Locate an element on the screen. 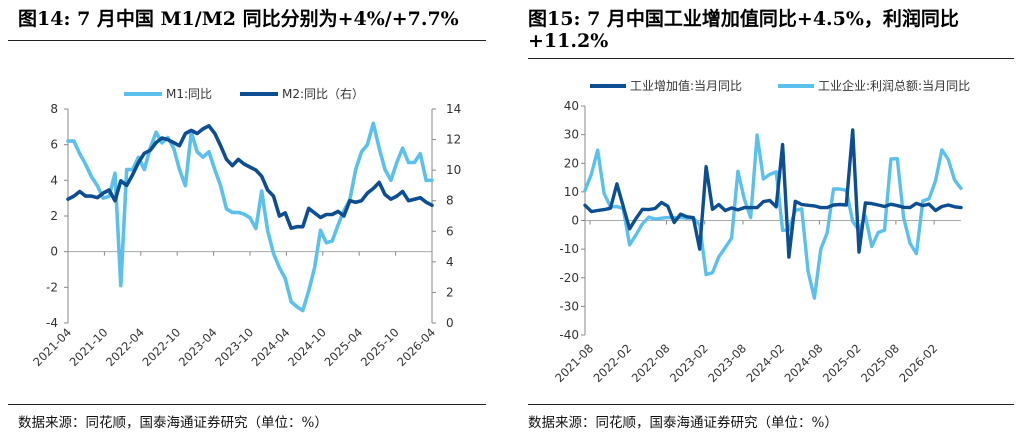 This screenshot has height=438, width=1020. x-tick-label: 2022-10 is located at coordinates (161, 347).